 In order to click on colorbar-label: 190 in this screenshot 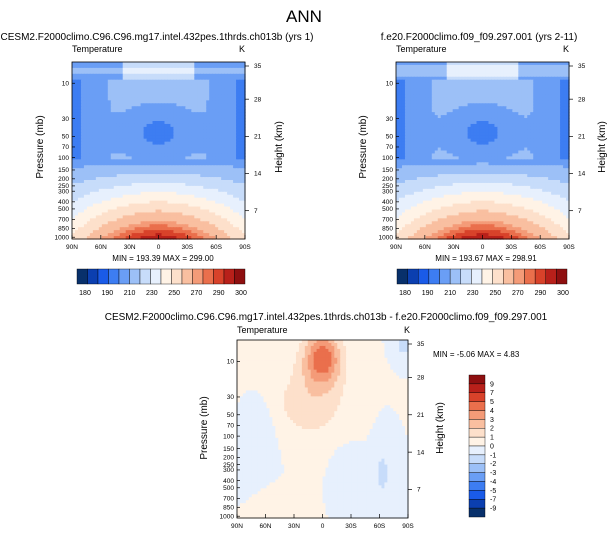, I will do `click(107, 293)`.